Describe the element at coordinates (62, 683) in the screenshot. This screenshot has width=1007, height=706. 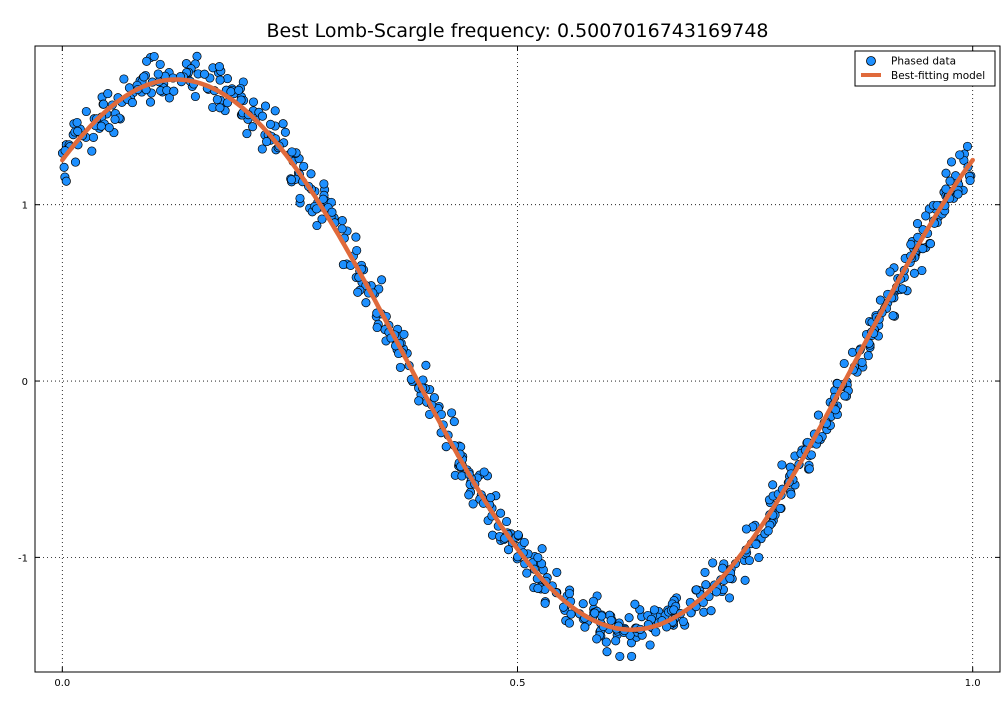
I see `x-tick-label: 0.0` at that location.